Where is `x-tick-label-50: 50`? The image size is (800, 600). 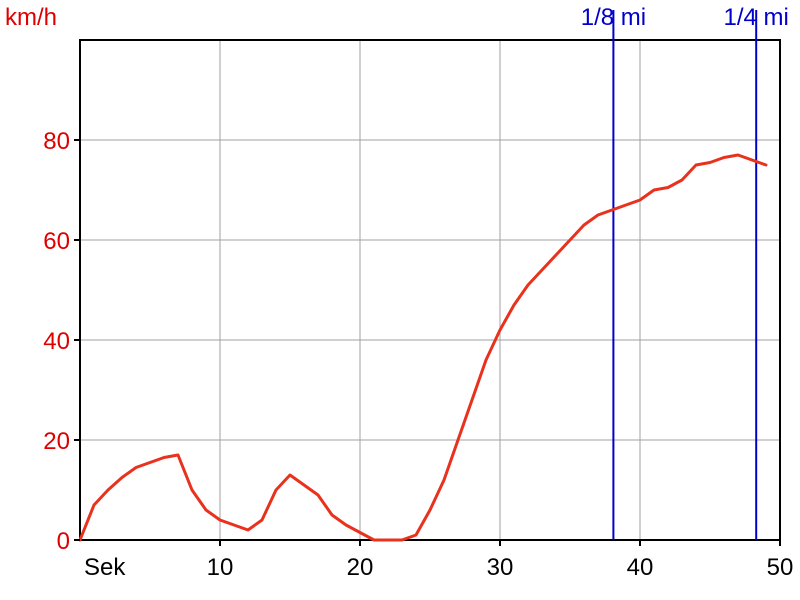
x-tick-label-50: 50 is located at coordinates (780, 567).